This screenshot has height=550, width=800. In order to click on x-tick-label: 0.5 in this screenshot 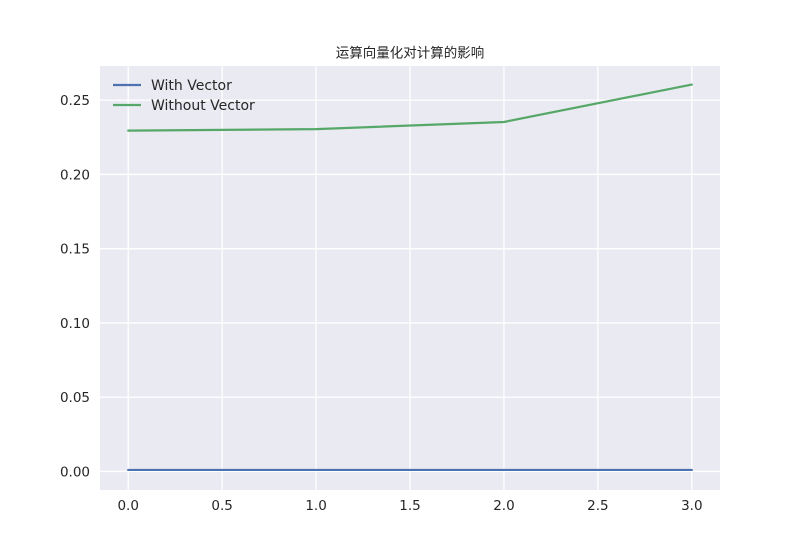, I will do `click(221, 506)`.